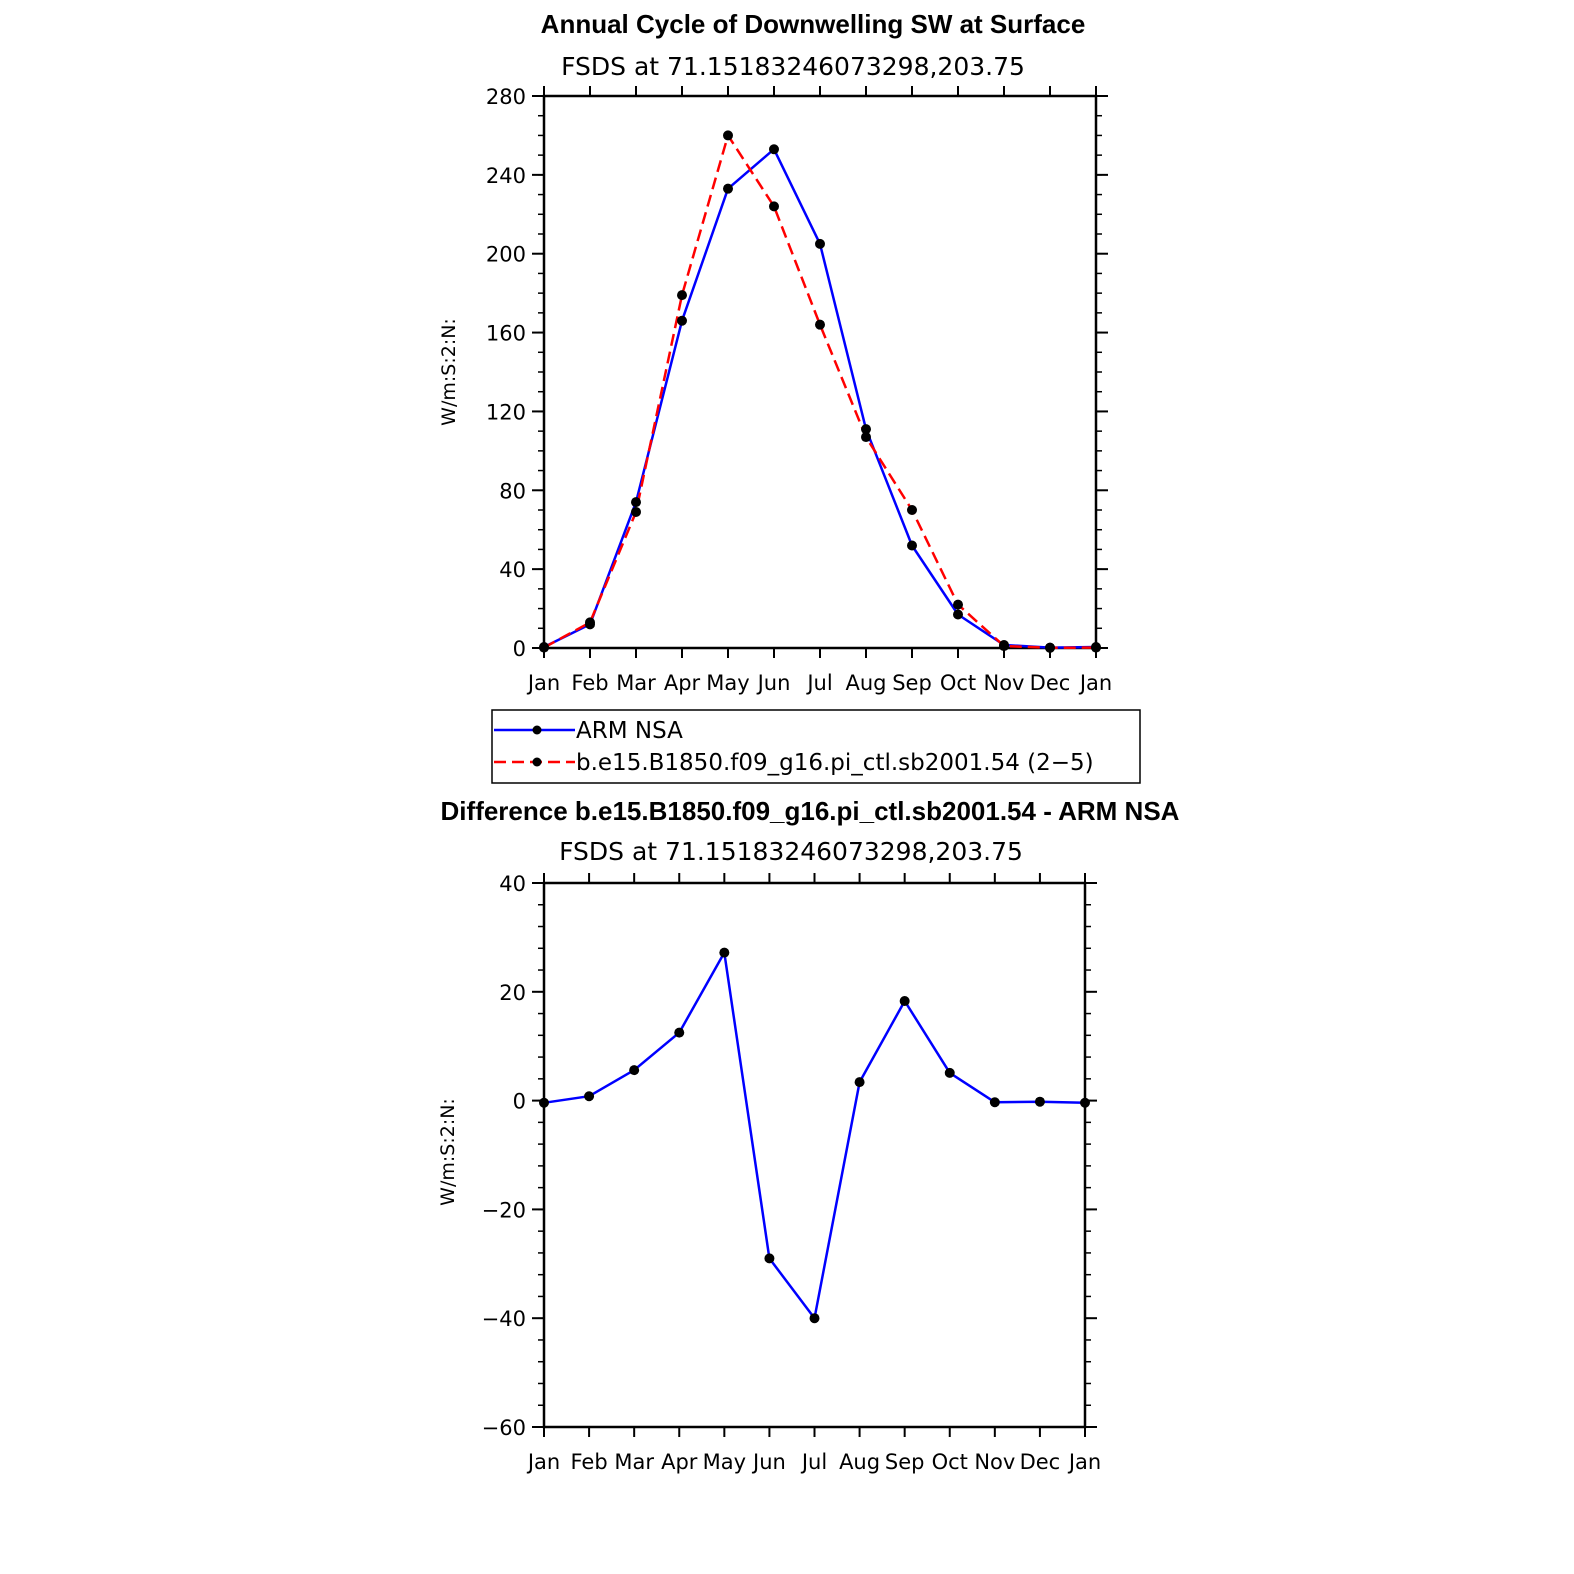 The image size is (1574, 1574). What do you see at coordinates (905, 1462) in the screenshot?
I see `bottom-xtick-label: Sep` at bounding box center [905, 1462].